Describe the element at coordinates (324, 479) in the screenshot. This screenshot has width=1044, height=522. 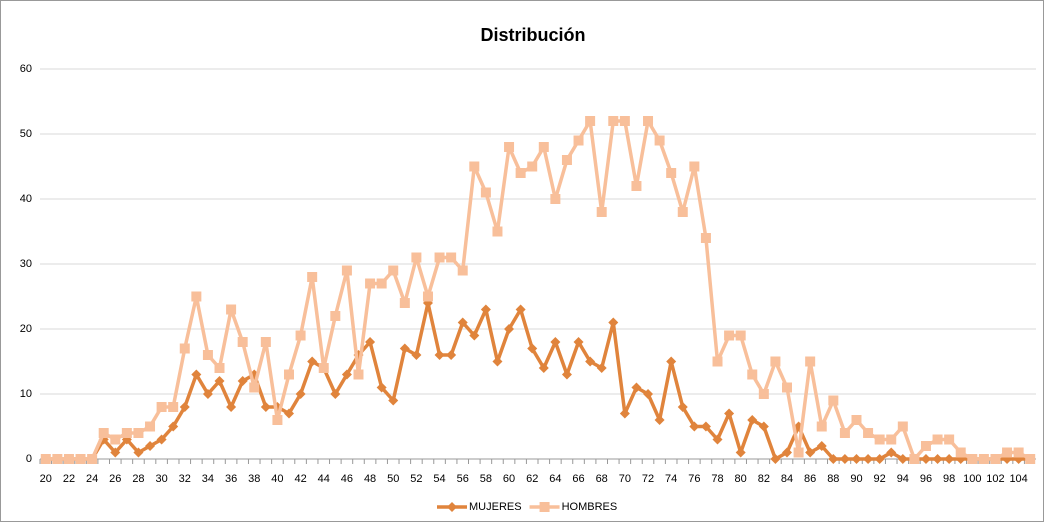
I see `x-tick-label: 44` at that location.